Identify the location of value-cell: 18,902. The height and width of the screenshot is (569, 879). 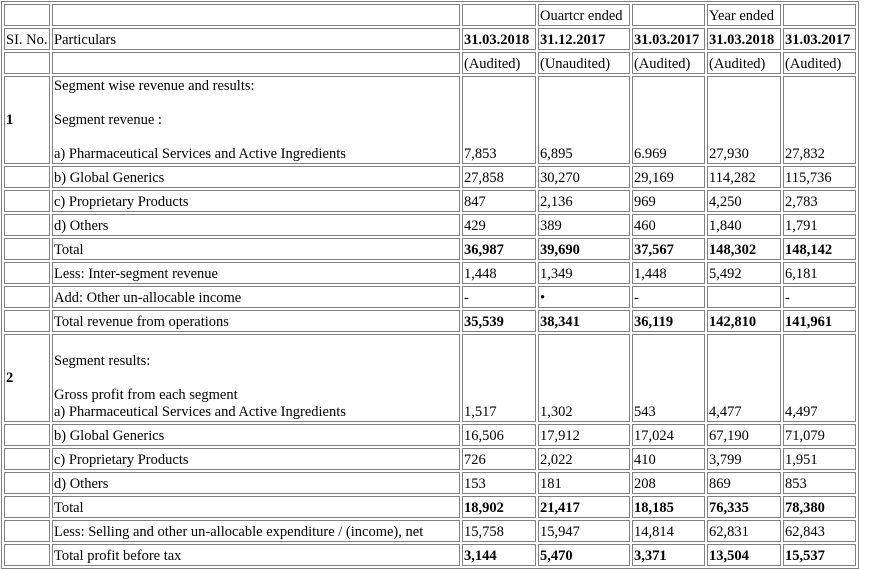
(499, 507).